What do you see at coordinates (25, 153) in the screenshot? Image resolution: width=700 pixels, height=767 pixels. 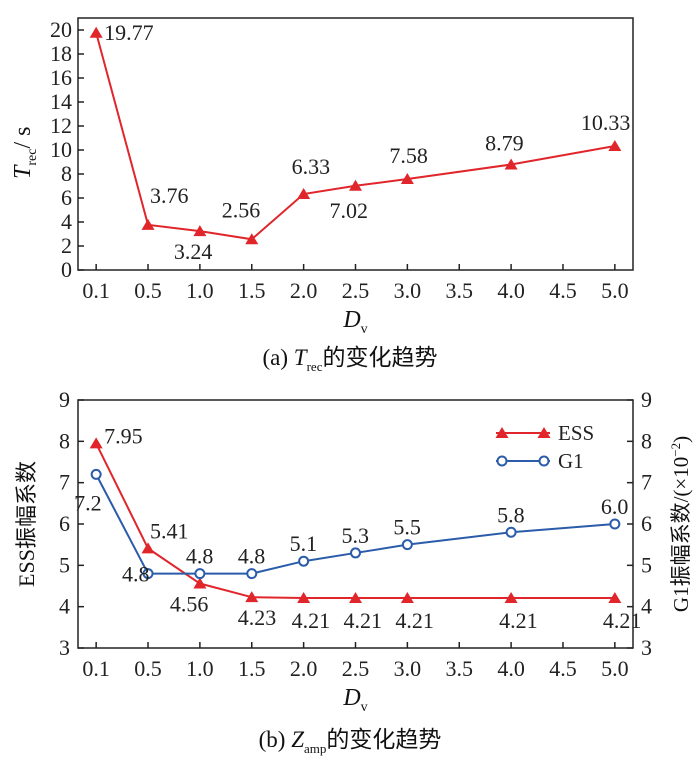 I see `y-axis-label: Trec/ s` at bounding box center [25, 153].